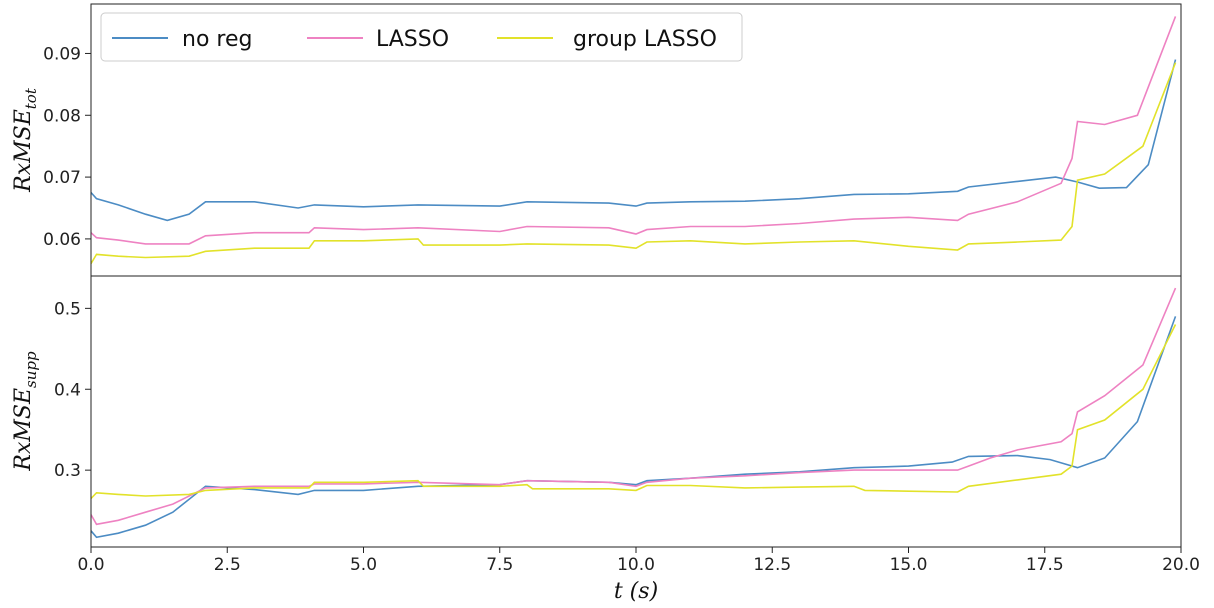 This screenshot has height=608, width=1214. I want to click on y-tick-label: 0.08, so click(62, 116).